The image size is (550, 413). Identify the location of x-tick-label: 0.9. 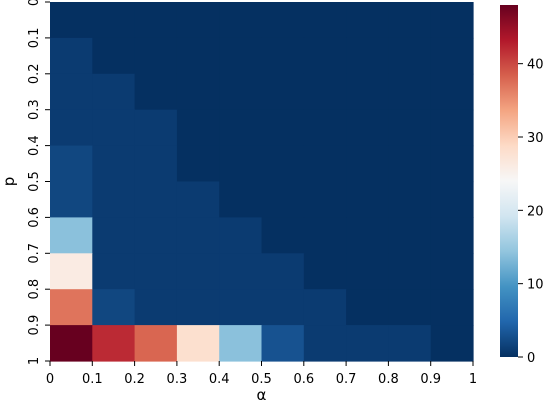
(430, 379).